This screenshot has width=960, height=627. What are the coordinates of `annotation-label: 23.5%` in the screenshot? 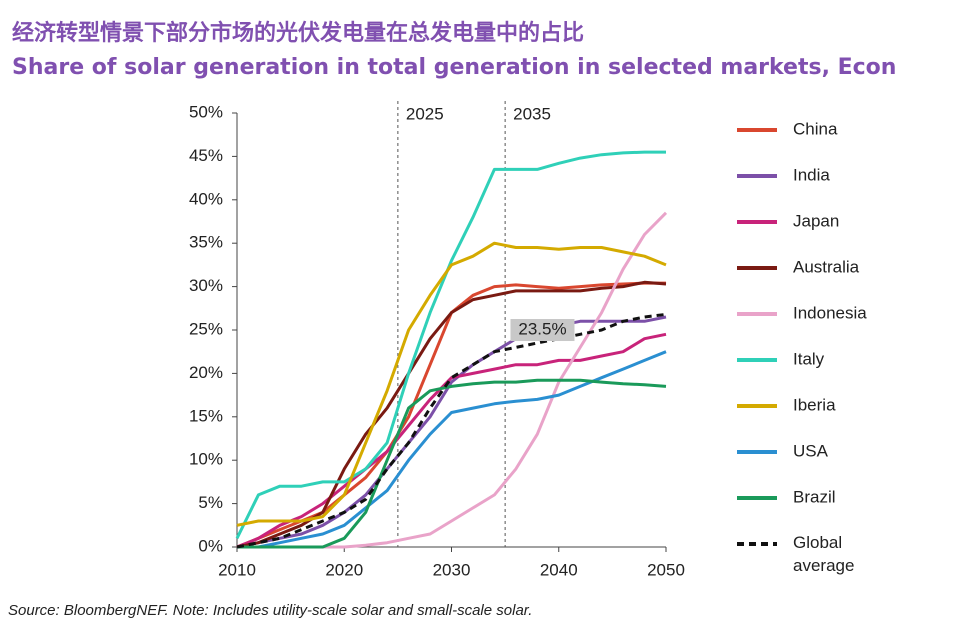 It's located at (542, 329).